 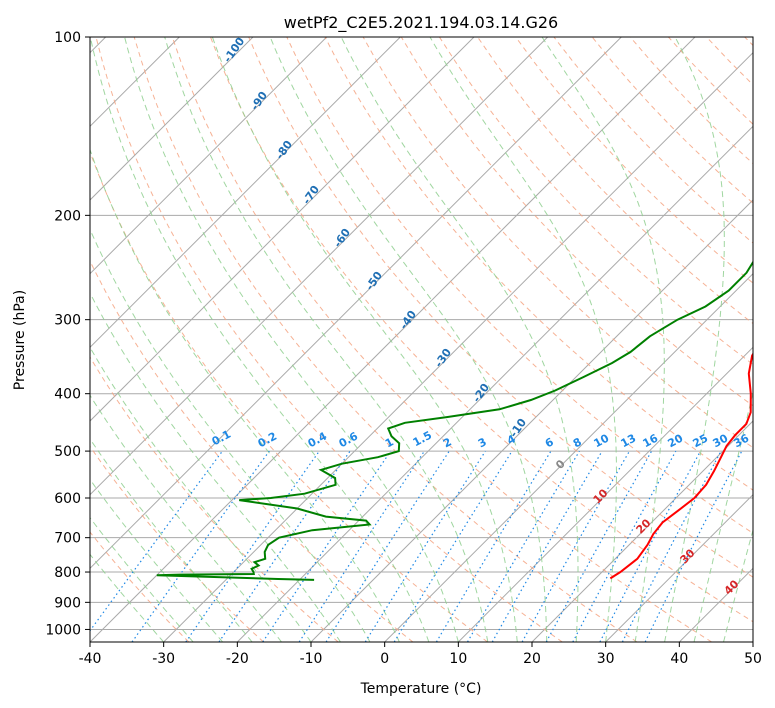 What do you see at coordinates (629, 441) in the screenshot?
I see `mixing-ratio-label: 13` at bounding box center [629, 441].